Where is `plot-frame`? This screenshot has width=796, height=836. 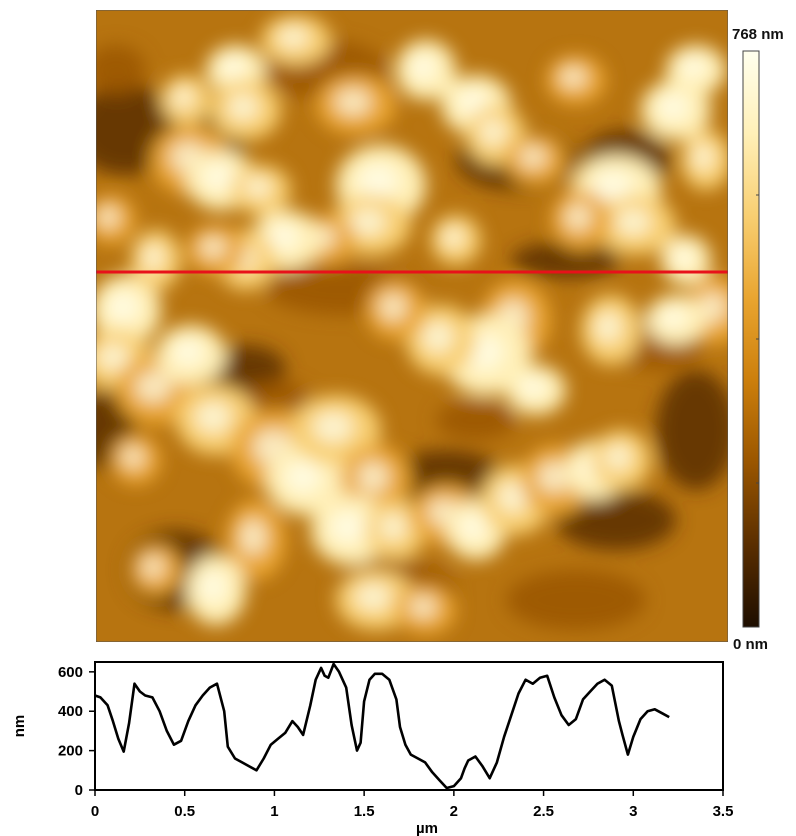 plot-frame is located at coordinates (409, 726).